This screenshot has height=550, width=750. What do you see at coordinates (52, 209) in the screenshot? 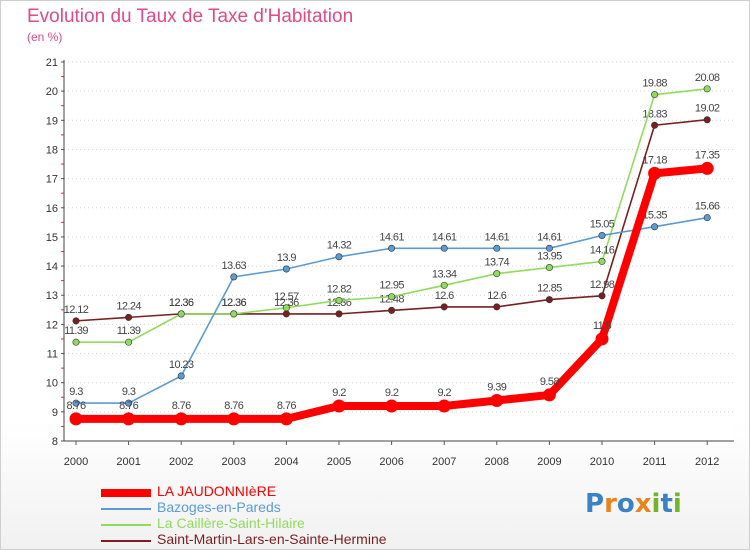
I see `y-tick-label: 16` at bounding box center [52, 209].